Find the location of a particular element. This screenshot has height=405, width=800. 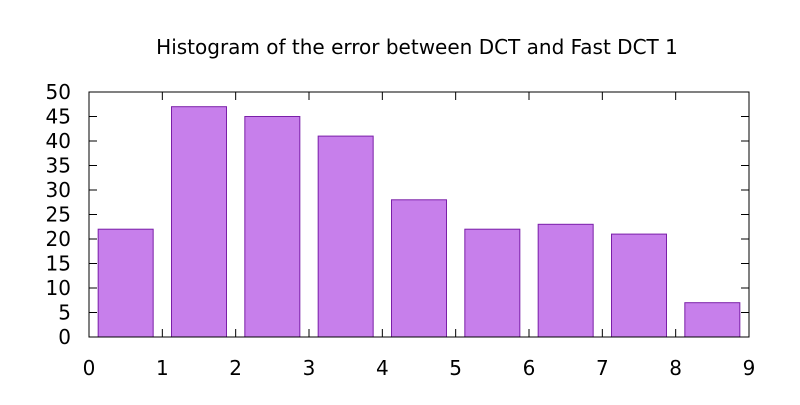

y-tick-label-5: 25 is located at coordinates (58, 215).